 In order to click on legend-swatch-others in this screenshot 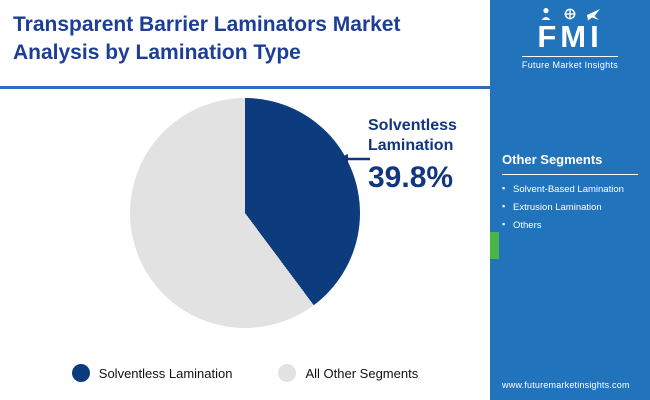, I will do `click(287, 373)`.